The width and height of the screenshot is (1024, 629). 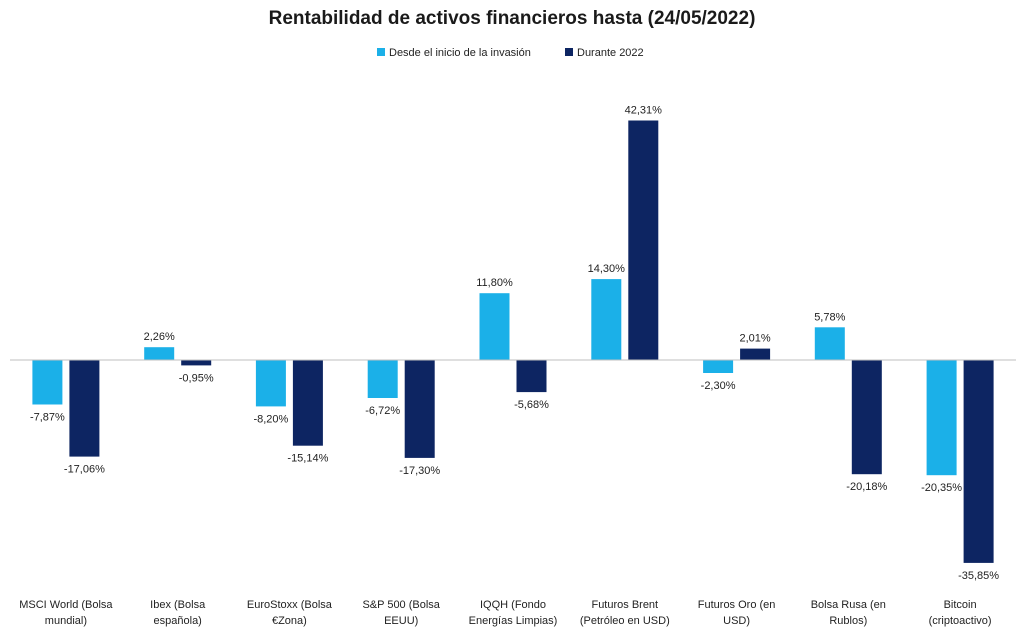 What do you see at coordinates (848, 605) in the screenshot?
I see `category-label-7-line-0: Bolsa Rusa (en` at bounding box center [848, 605].